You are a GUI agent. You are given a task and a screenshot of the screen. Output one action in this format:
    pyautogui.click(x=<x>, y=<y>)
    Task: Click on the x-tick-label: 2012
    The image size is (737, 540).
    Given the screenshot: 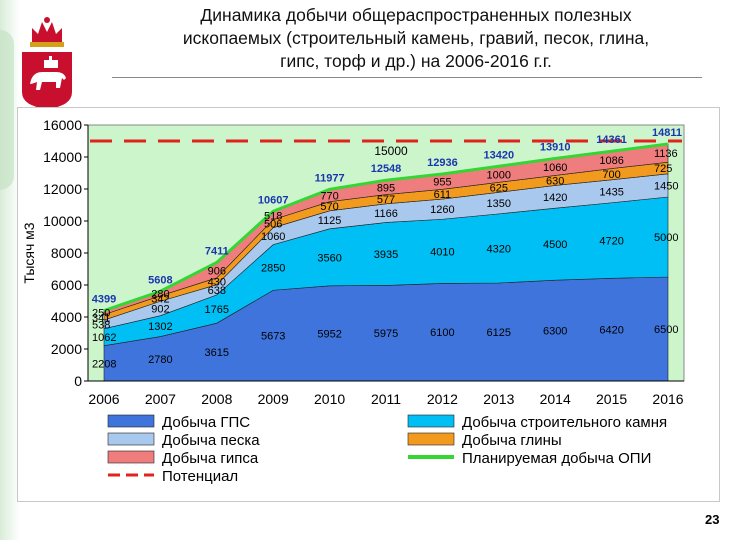 What is the action you would take?
    pyautogui.click(x=442, y=399)
    